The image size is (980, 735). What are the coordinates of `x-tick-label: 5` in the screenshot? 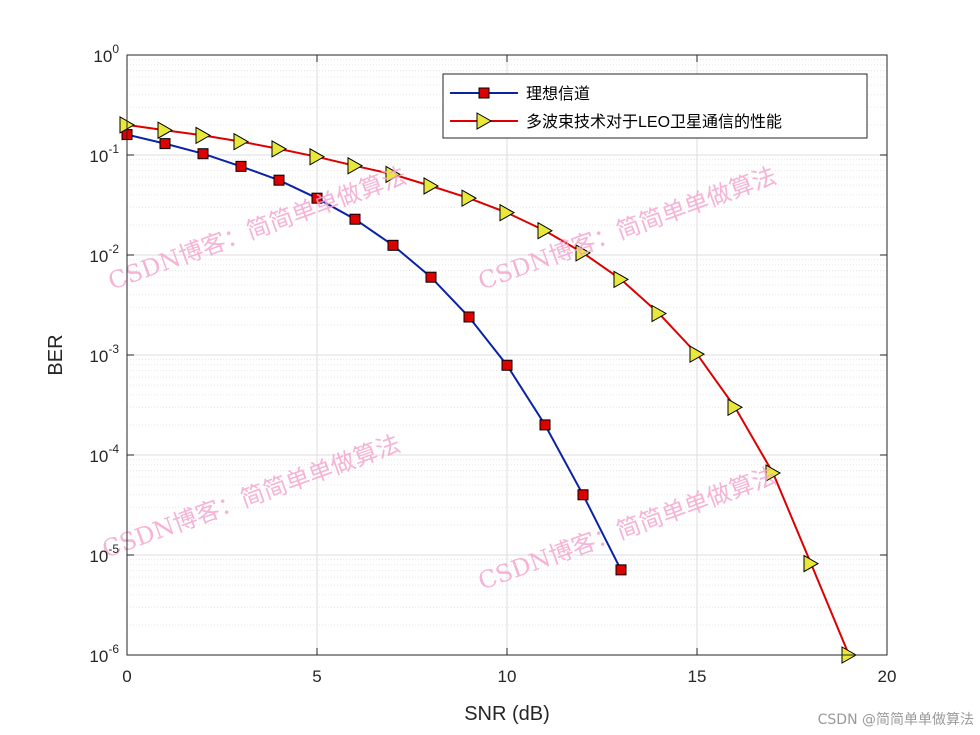 It's located at (316, 676).